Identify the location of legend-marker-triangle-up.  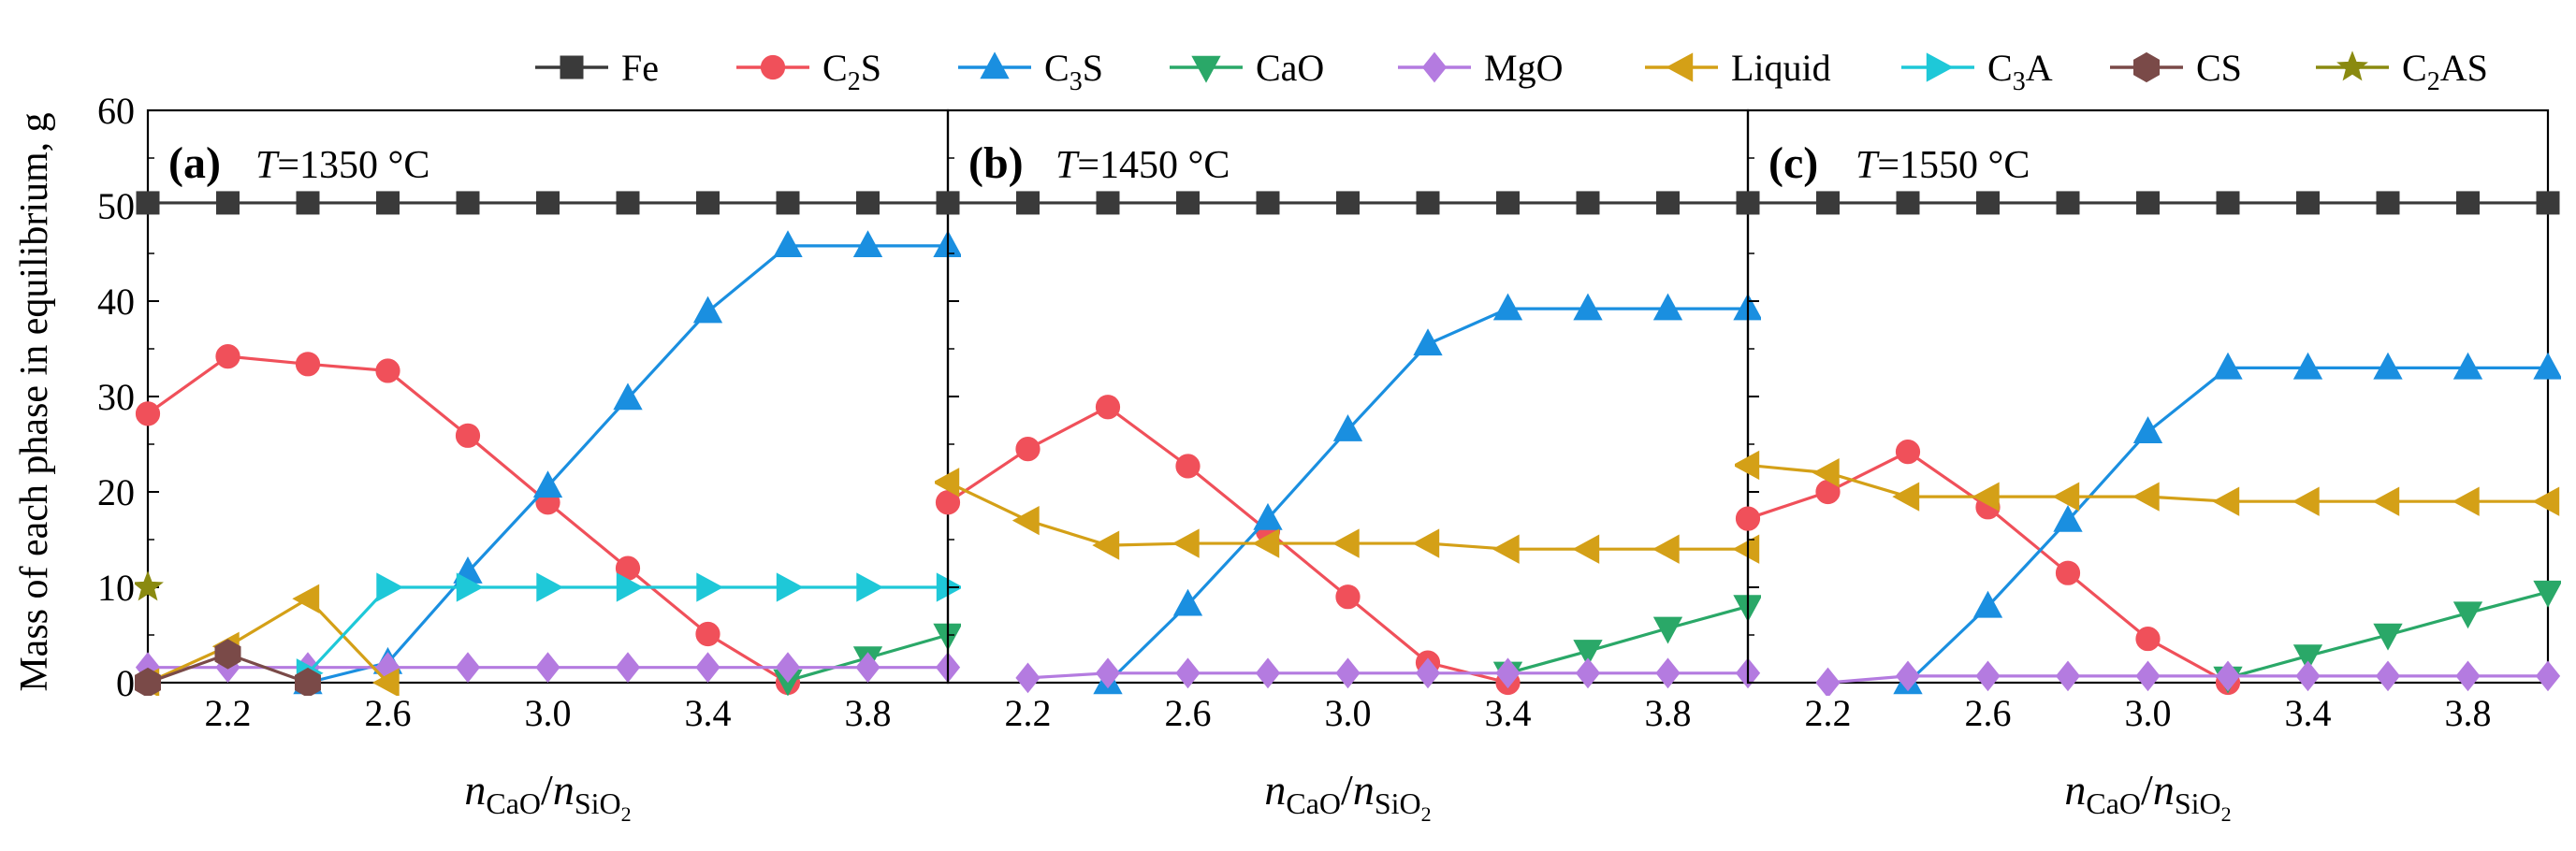
(995, 65).